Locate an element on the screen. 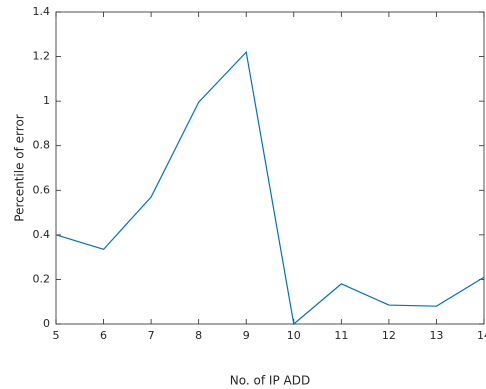 The width and height of the screenshot is (486, 389). y-tick-label: 1.4 is located at coordinates (42, 11).